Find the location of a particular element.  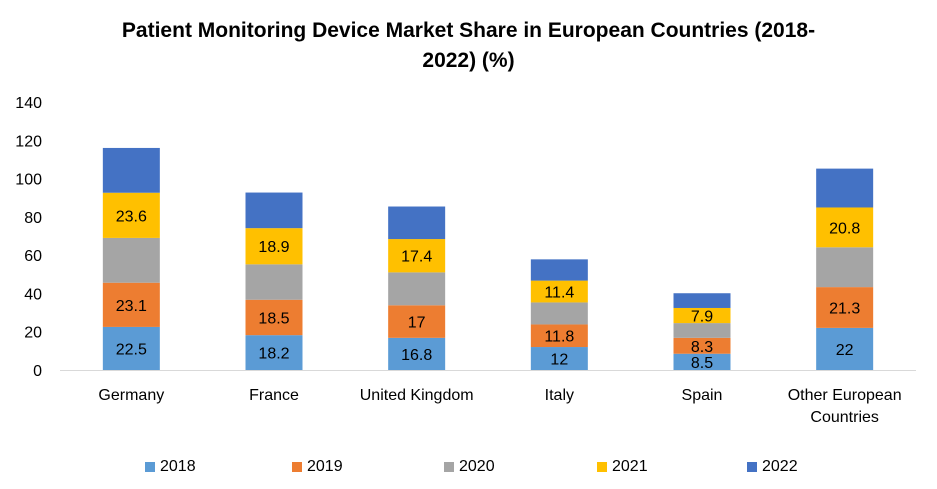

y-tick-label: 0 is located at coordinates (37, 371).